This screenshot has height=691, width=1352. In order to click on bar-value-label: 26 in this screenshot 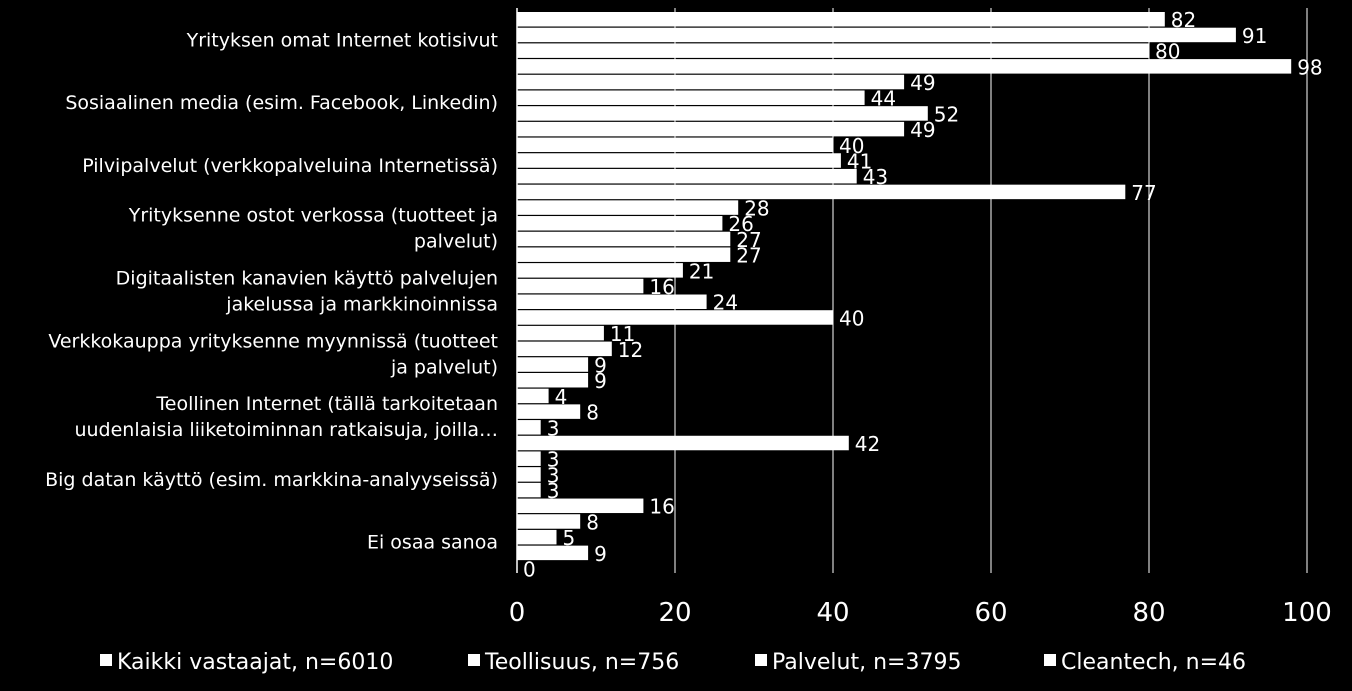, I will do `click(740, 224)`.